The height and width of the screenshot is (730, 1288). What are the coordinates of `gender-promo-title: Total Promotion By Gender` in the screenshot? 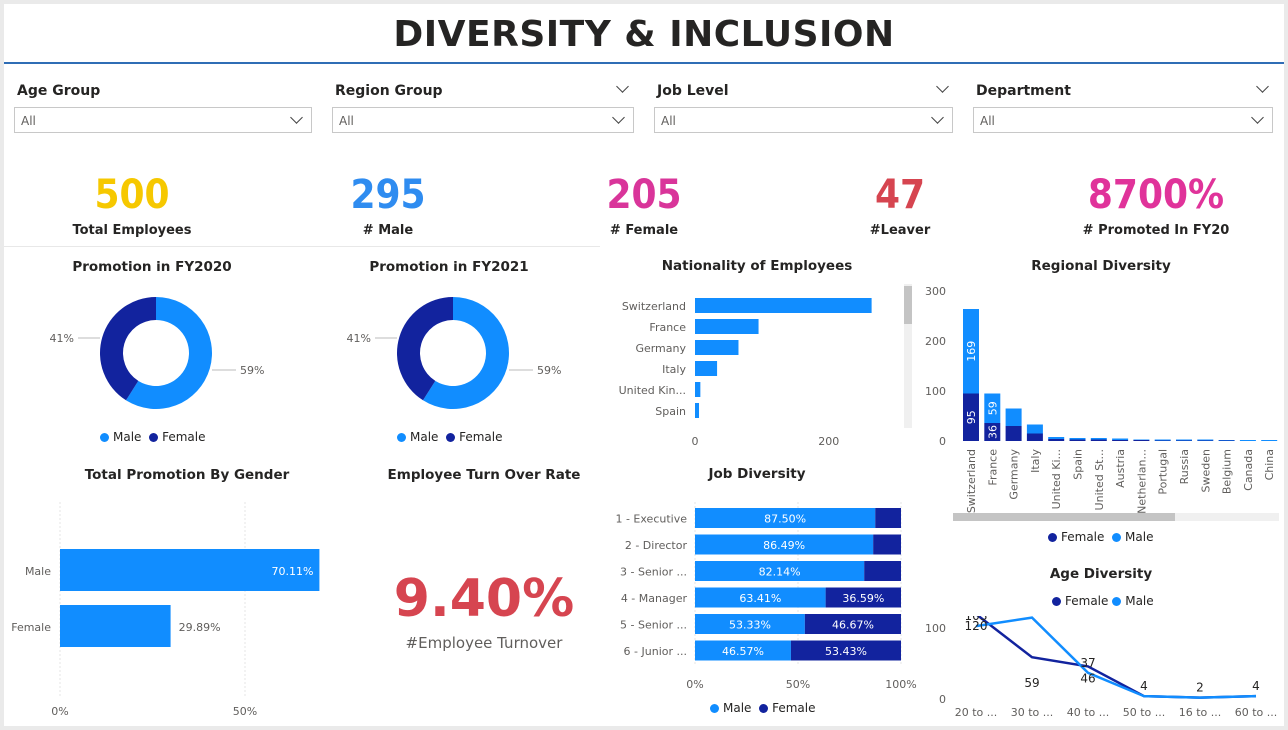 It's located at (187, 475).